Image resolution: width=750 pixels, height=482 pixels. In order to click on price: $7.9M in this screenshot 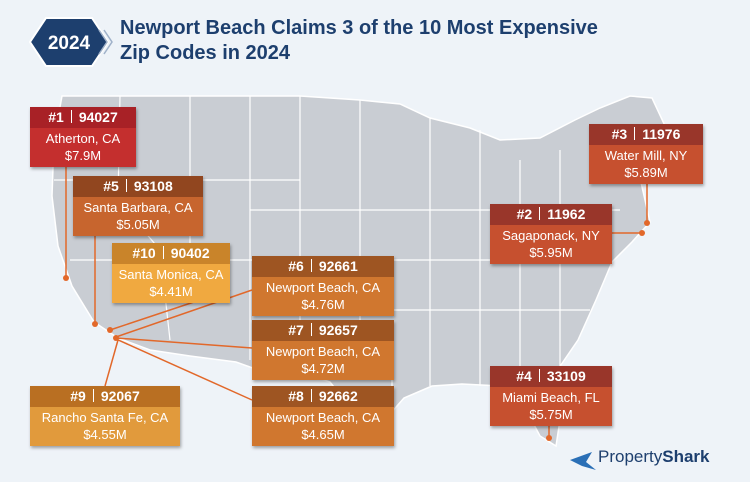, I will do `click(83, 155)`.